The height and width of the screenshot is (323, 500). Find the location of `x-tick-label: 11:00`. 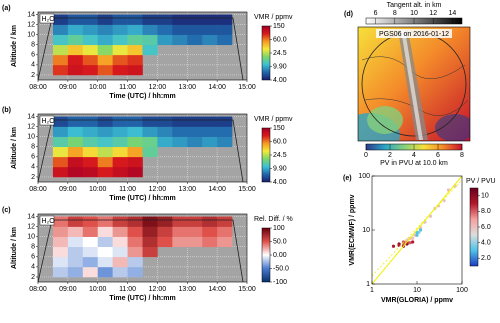

x-tick-label: 11:00 is located at coordinates (127, 289).